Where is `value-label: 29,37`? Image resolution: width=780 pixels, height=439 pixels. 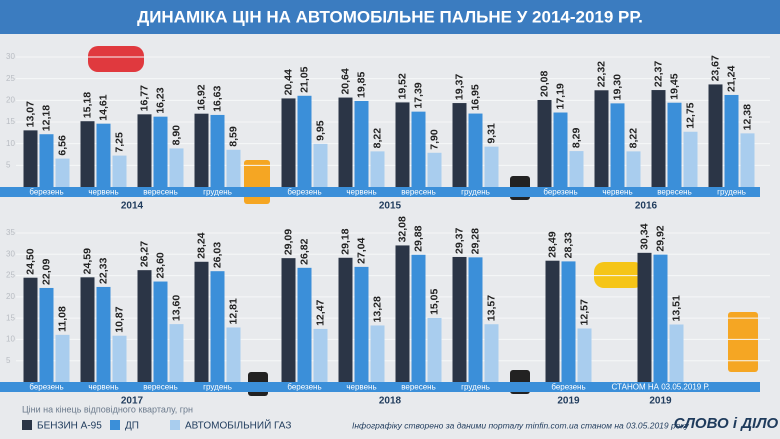 value-label: 29,37 is located at coordinates (459, 241).